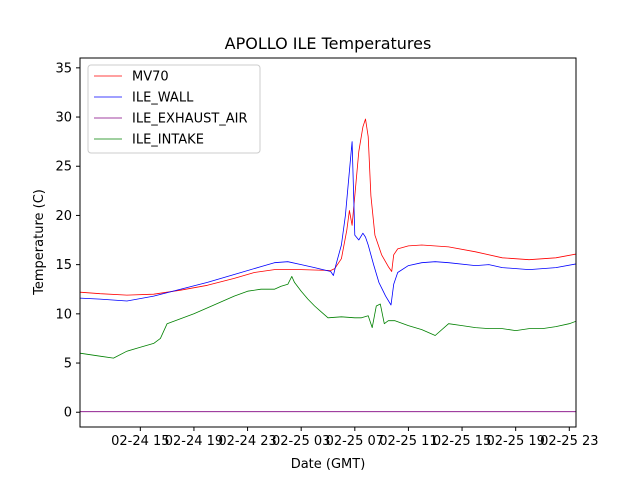  What do you see at coordinates (63, 265) in the screenshot?
I see `y-tick-label: 15` at bounding box center [63, 265].